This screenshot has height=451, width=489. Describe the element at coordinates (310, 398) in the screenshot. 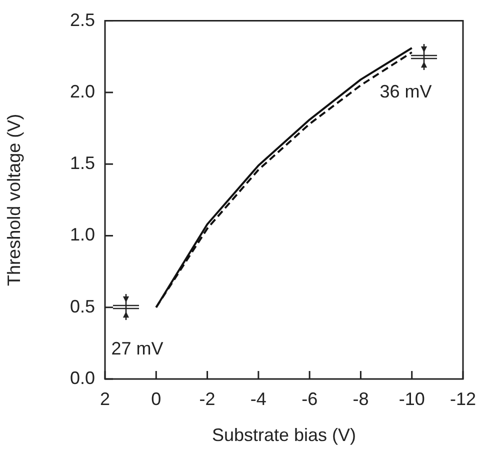

I see `x-tick-label: -6` at that location.